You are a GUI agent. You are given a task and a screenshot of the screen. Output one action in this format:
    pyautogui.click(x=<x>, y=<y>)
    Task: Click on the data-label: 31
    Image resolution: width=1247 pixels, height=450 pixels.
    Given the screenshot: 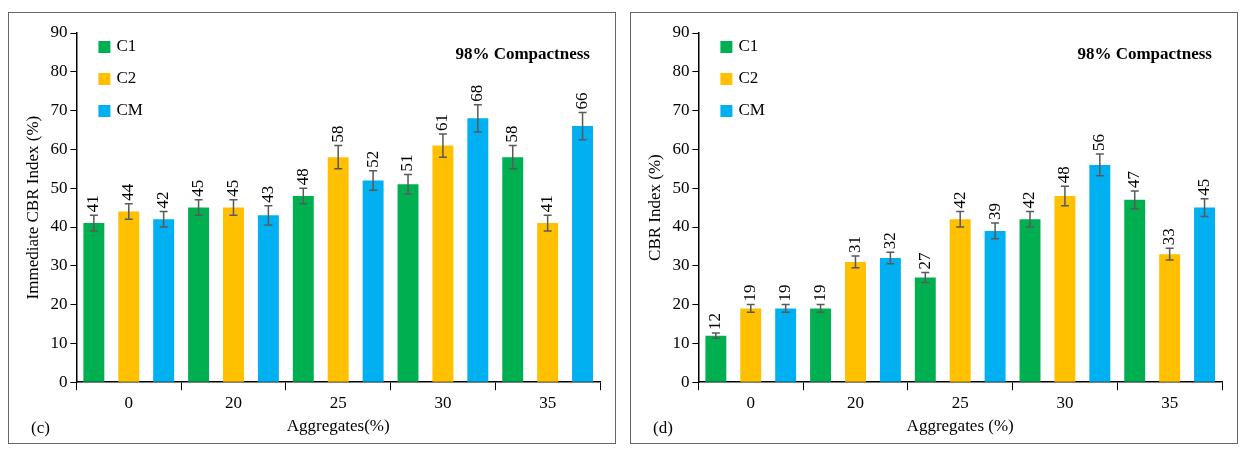 What is the action you would take?
    pyautogui.click(x=854, y=245)
    